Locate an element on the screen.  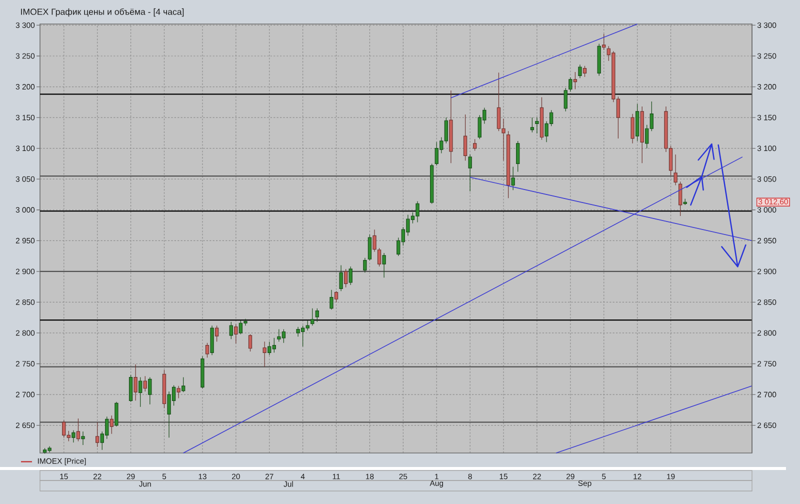
chart-title: IMOEX График цены и объёма - [4 часа] is located at coordinates (102, 12).